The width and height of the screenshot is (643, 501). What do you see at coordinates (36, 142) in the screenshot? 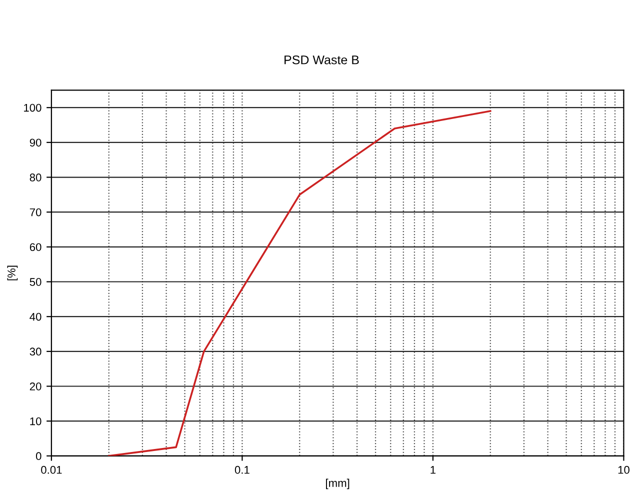
I see `y-tick-label: 90` at bounding box center [36, 142].